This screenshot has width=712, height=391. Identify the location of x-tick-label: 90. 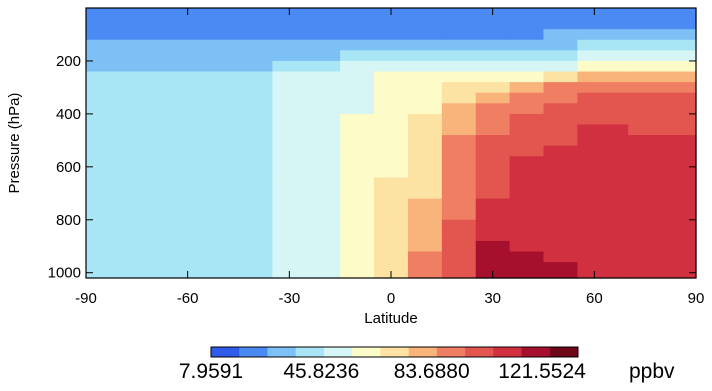
(696, 298).